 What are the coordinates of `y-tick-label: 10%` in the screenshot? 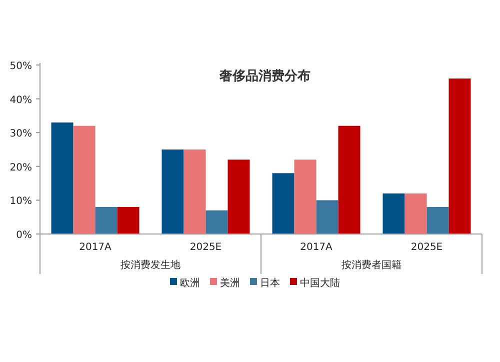 It's located at (21, 202).